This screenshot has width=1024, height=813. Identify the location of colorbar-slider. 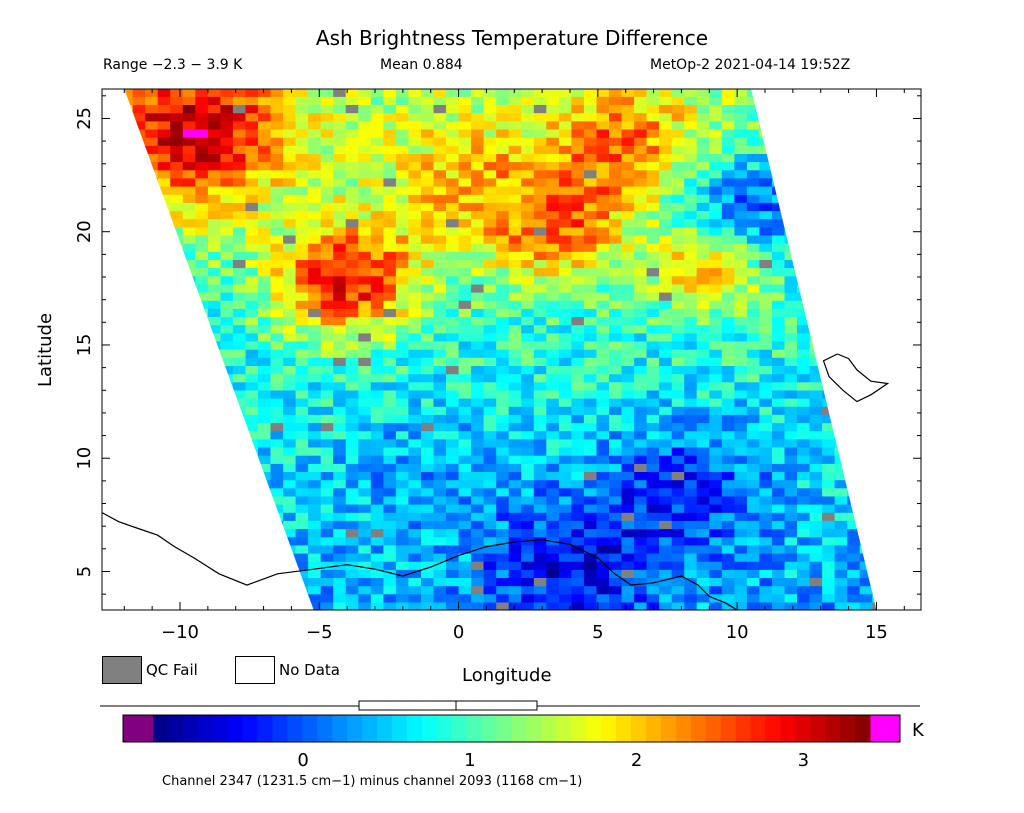
(448, 705).